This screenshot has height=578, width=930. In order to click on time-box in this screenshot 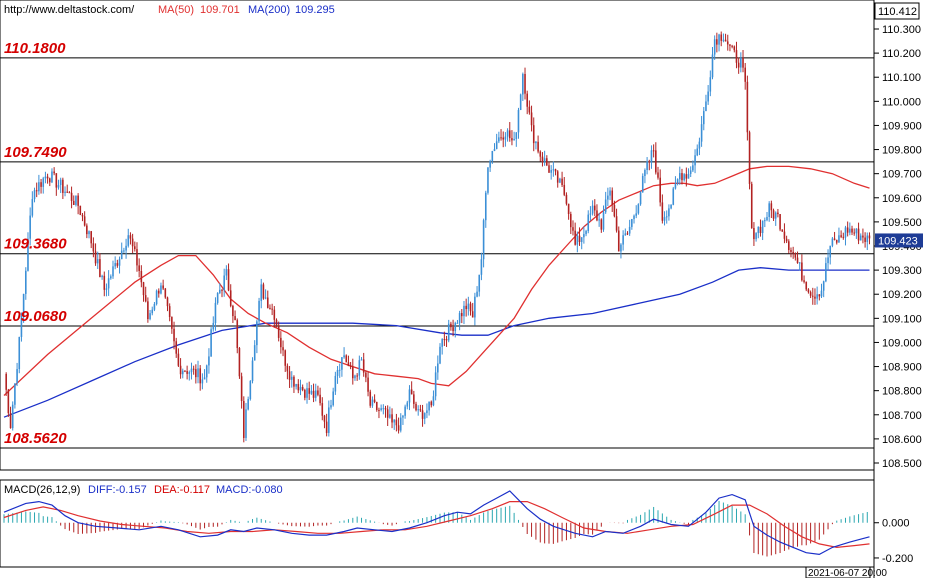, I will do `click(838, 572)`.